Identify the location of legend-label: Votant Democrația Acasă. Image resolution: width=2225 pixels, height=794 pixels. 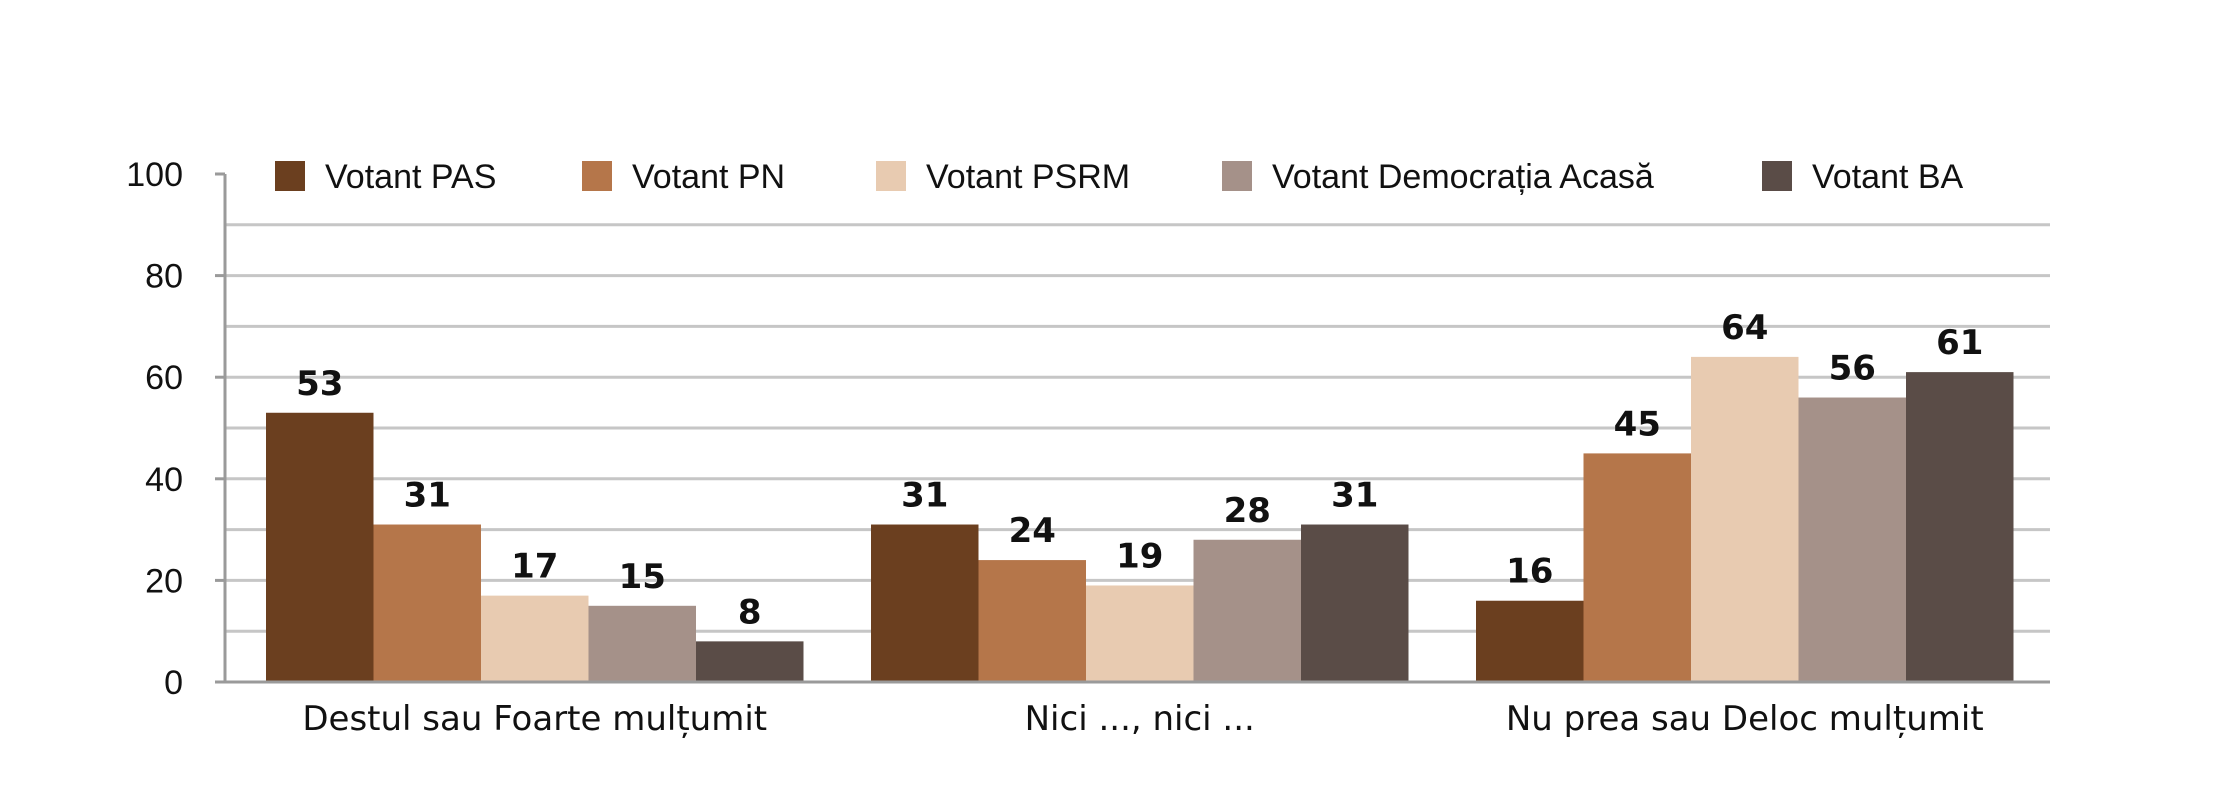
(1463, 177).